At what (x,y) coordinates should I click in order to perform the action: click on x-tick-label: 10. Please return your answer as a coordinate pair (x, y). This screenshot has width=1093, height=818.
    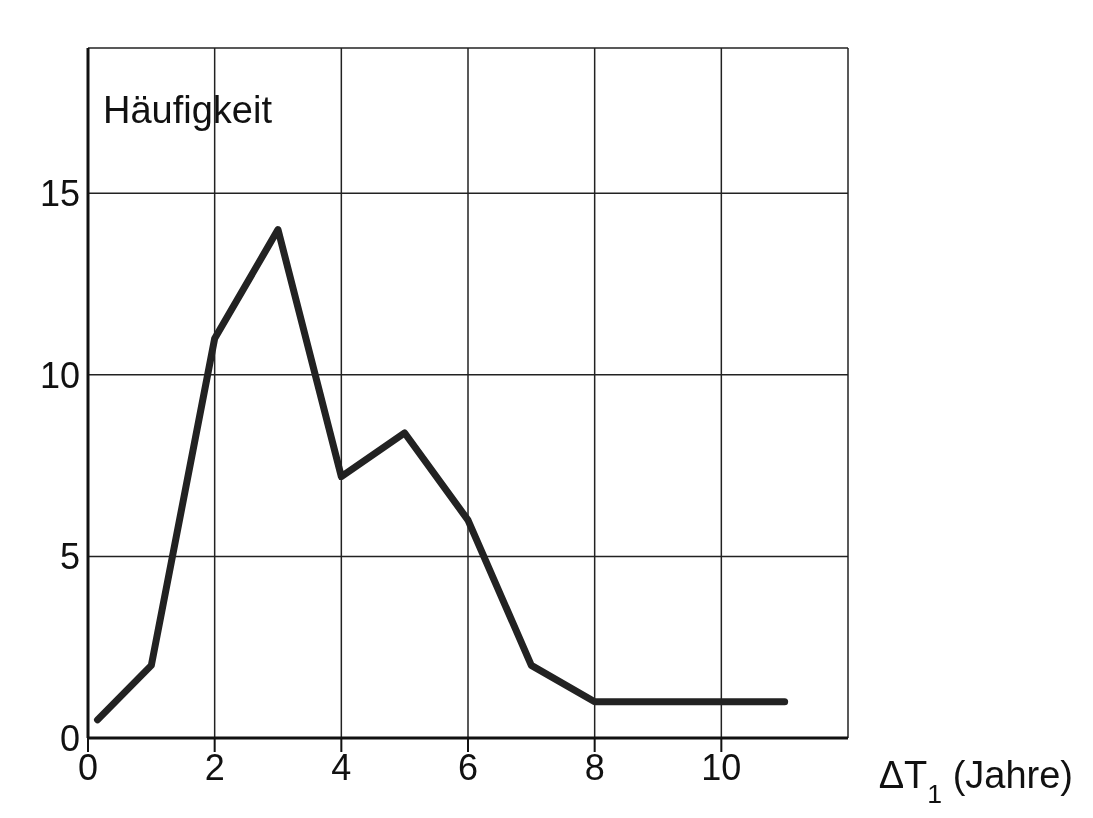
    Looking at the image, I should click on (721, 767).